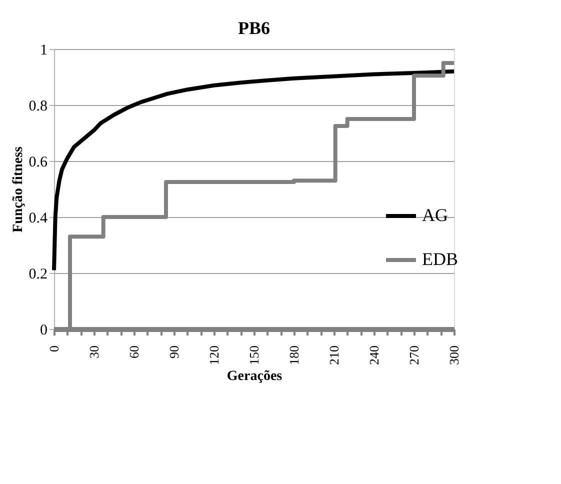 The height and width of the screenshot is (484, 561). I want to click on x-tick-label: 90, so click(174, 352).